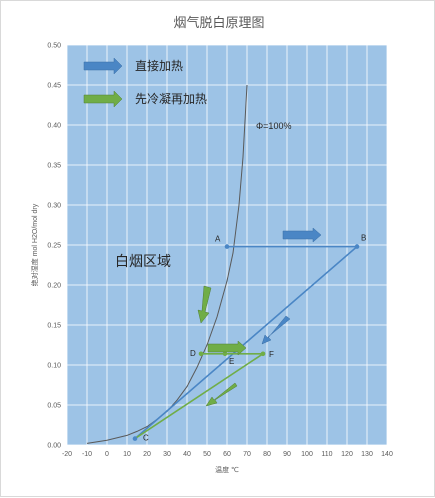  I want to click on x-tick-labels: -20 -10 0 10 20 30 40 50 60 70 80 90 100 110 120 130 140, so click(227, 454).